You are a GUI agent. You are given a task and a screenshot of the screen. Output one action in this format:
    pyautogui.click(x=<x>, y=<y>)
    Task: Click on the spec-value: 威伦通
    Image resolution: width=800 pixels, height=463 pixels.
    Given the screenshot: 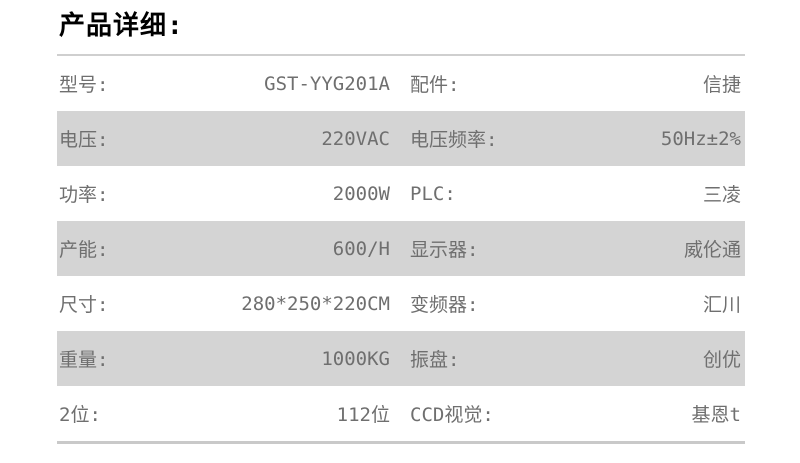 What is the action you would take?
    pyautogui.click(x=712, y=250)
    